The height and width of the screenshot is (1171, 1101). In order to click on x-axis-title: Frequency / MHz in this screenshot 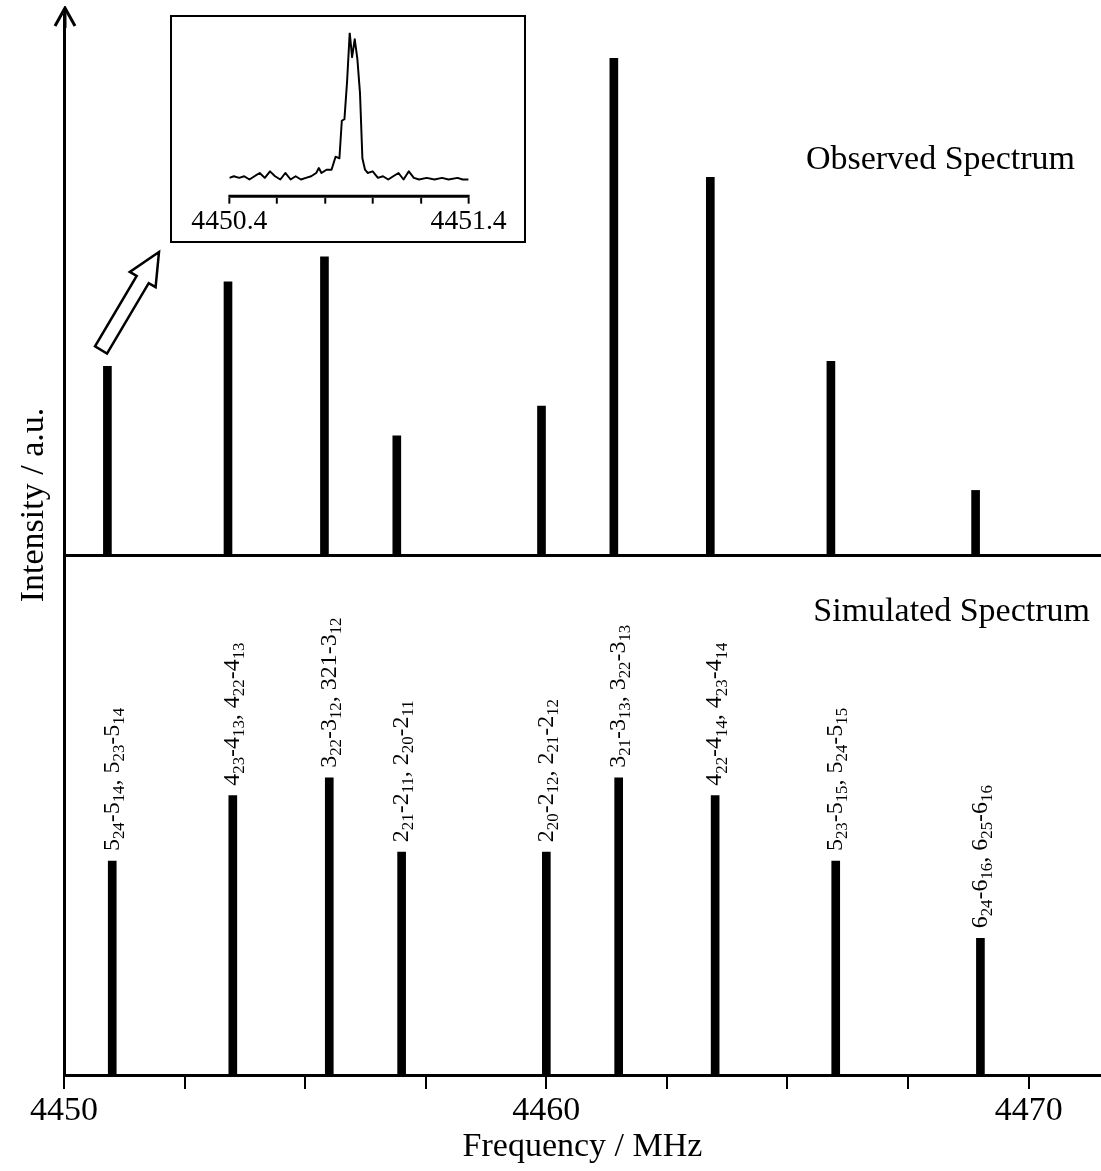, I will do `click(582, 1144)`.